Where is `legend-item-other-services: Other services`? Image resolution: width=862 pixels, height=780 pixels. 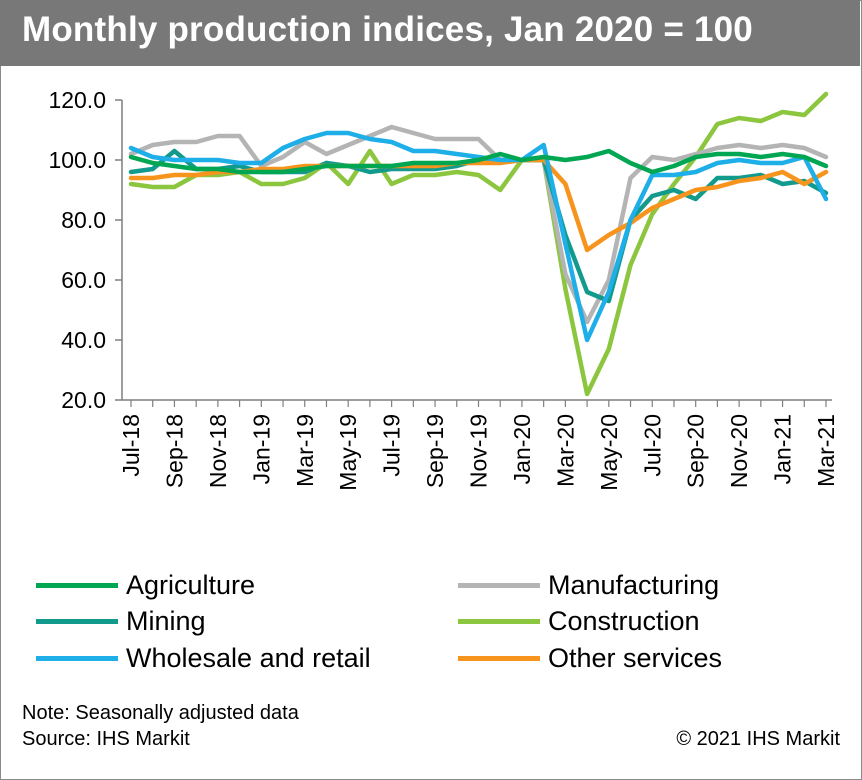
legend-item-other-services: Other services is located at coordinates (590, 658).